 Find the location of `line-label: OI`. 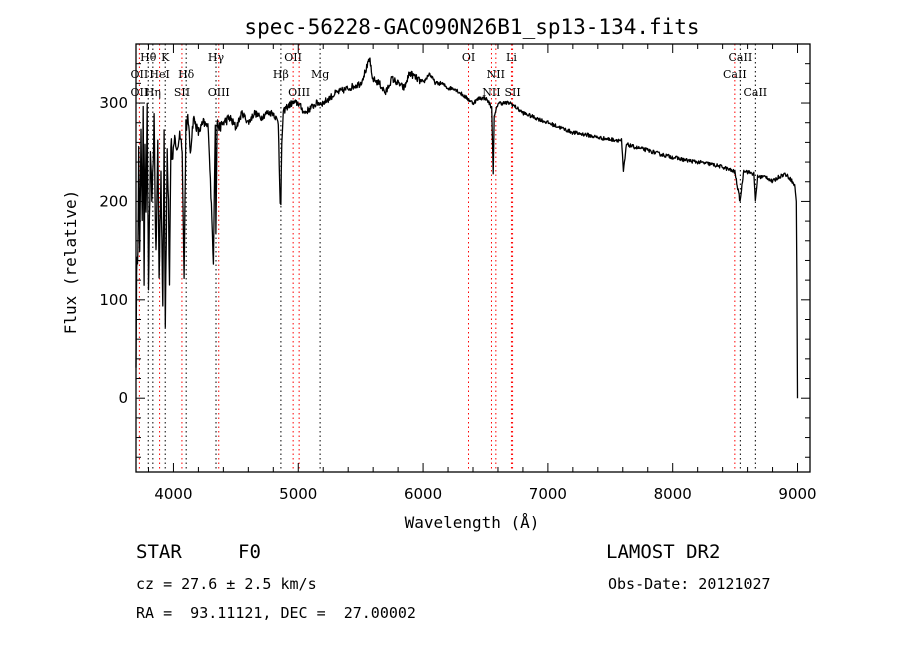

line-label: OI is located at coordinates (468, 57).